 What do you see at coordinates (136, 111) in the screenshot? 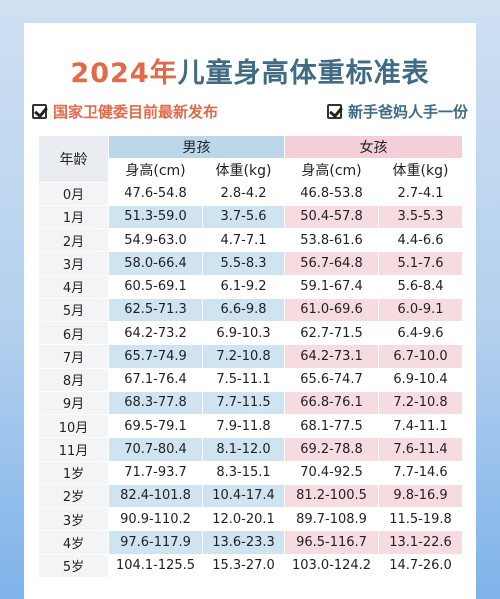
I see `subtitle-source-text: 国家卫健委目前最新发布` at bounding box center [136, 111].